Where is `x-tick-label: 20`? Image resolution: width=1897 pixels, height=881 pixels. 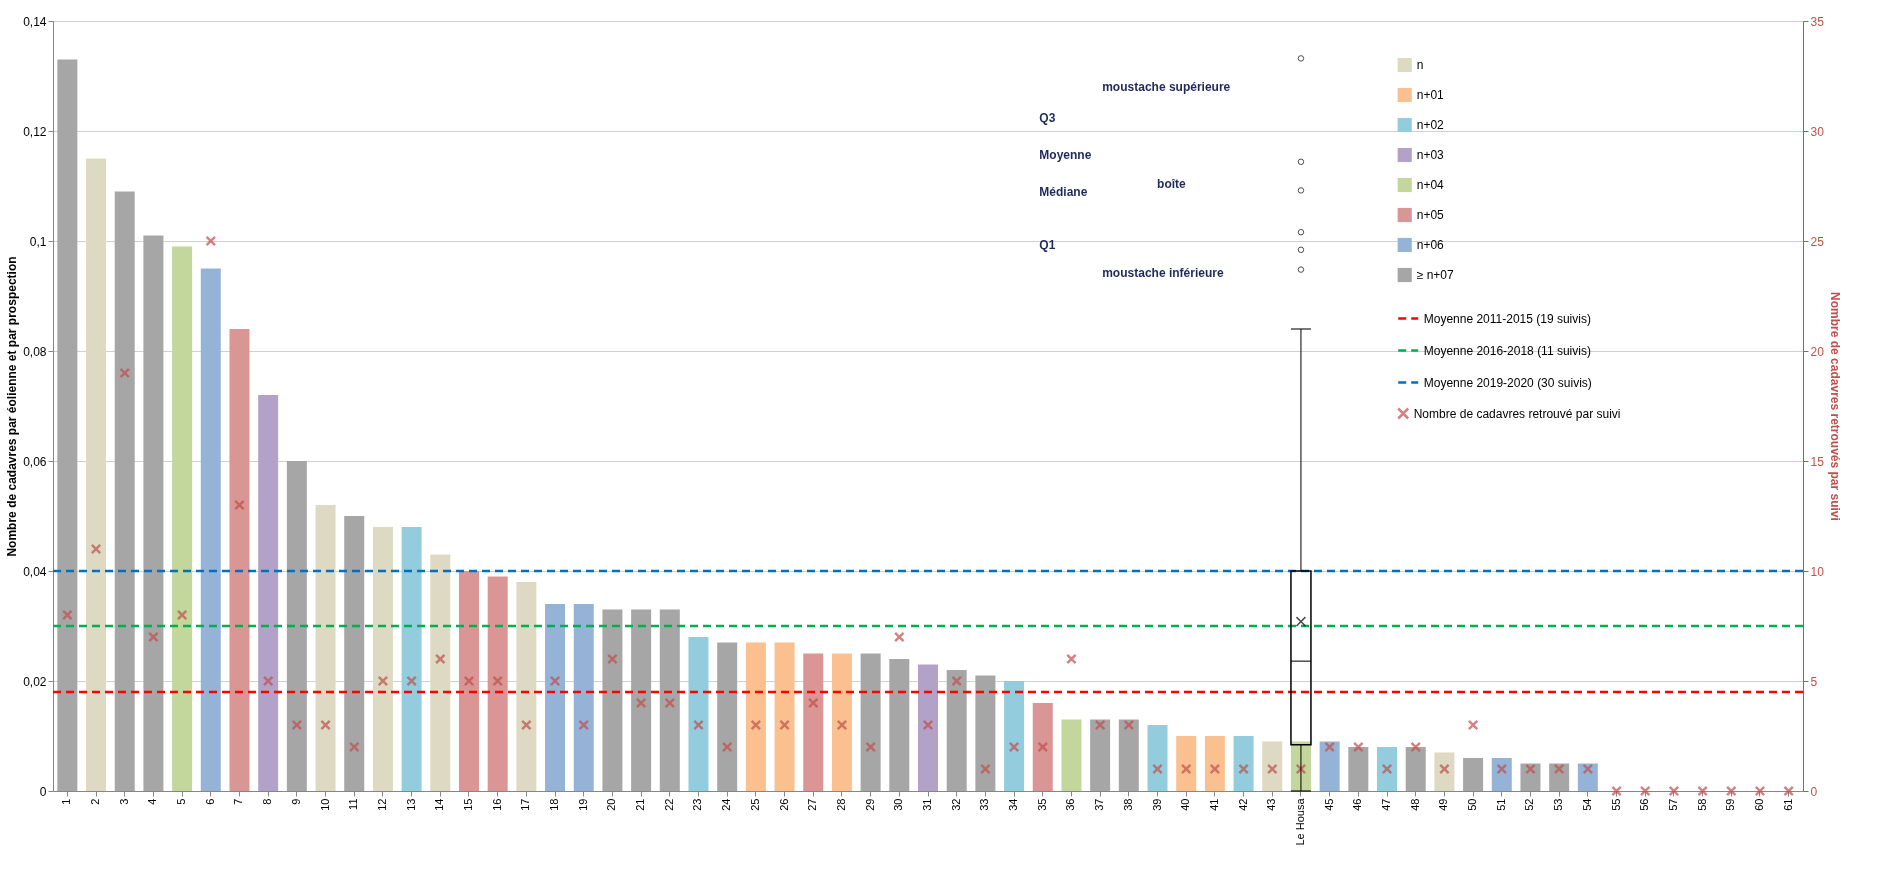 x-tick-label: 20 is located at coordinates (611, 804).